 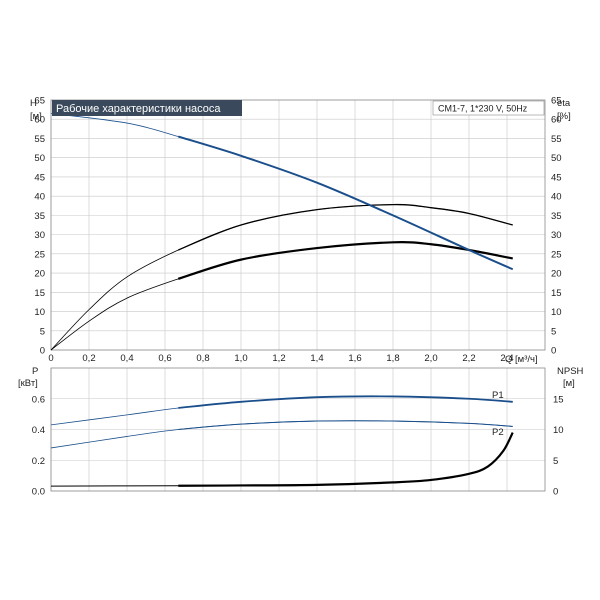 What do you see at coordinates (345, 402) in the screenshot?
I see `p1-curve-operating` at bounding box center [345, 402].